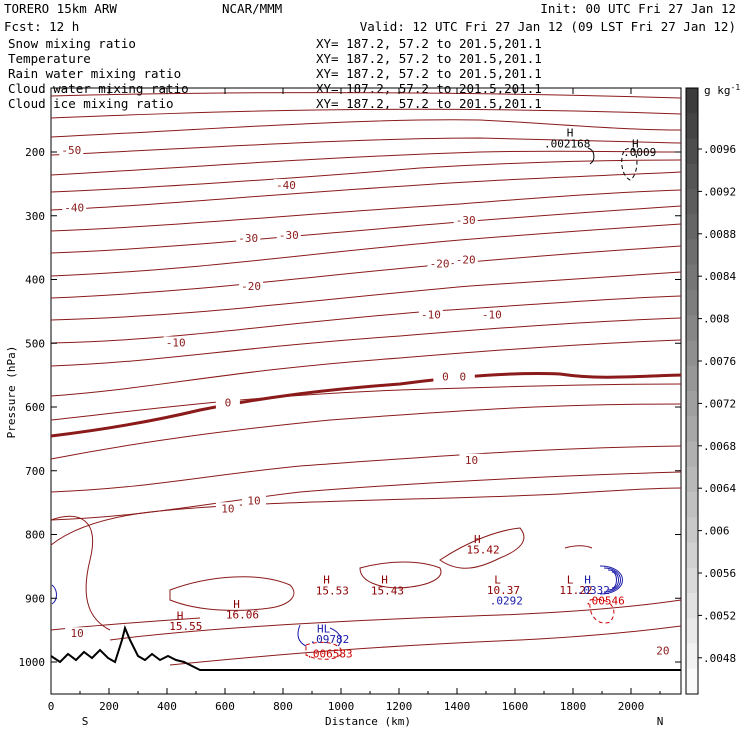 The width and height of the screenshot is (740, 740). I want to click on x-tick-label: 200, so click(109, 706).